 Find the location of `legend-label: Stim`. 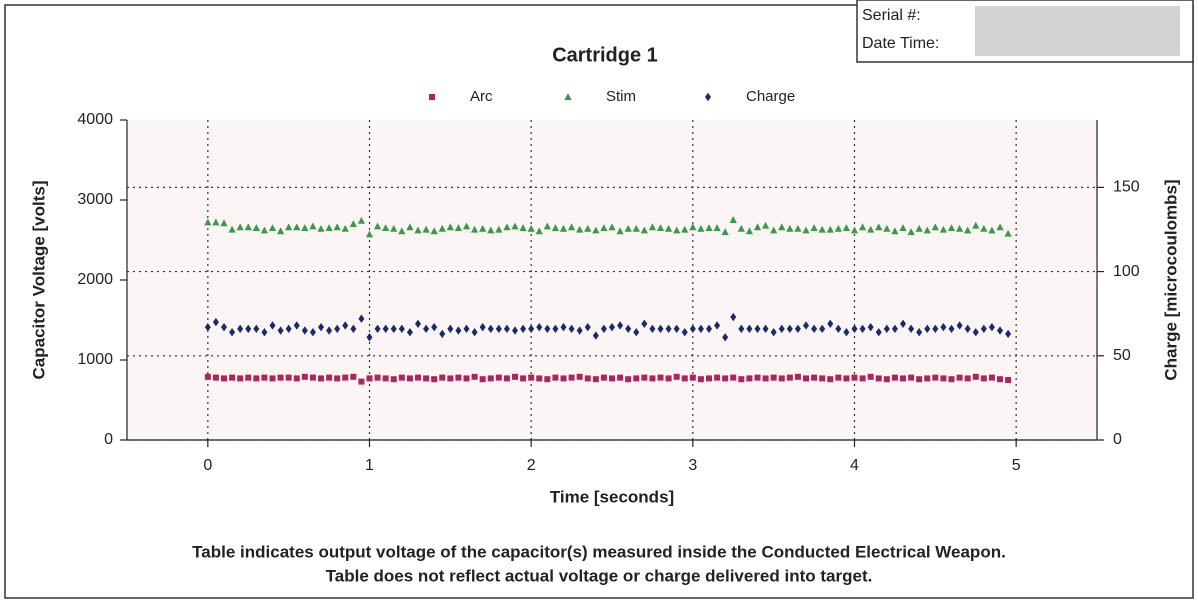

legend-label: Stim is located at coordinates (621, 96).